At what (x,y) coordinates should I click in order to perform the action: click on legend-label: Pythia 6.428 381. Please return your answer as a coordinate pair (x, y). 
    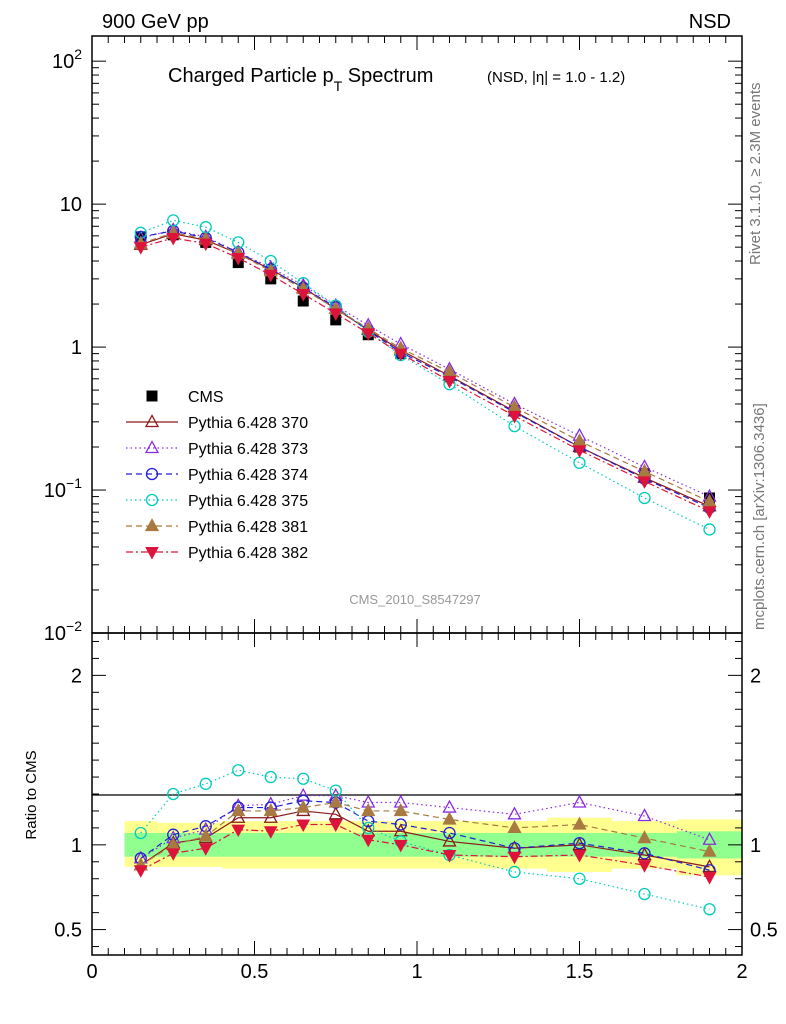
    Looking at the image, I should click on (248, 527).